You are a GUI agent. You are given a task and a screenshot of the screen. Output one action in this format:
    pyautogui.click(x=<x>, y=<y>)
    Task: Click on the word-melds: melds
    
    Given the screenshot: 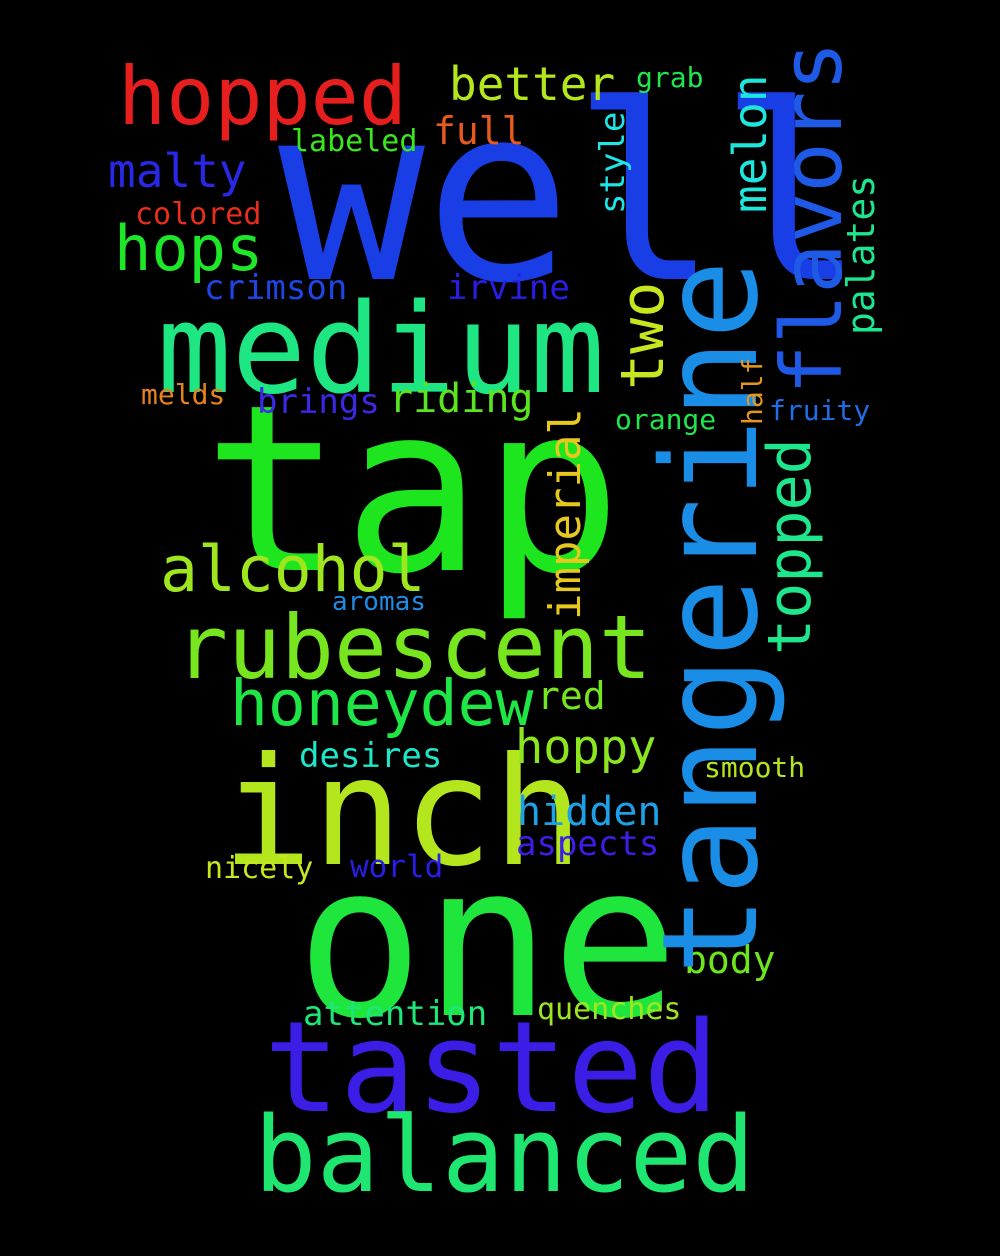 What is the action you would take?
    pyautogui.click(x=183, y=394)
    